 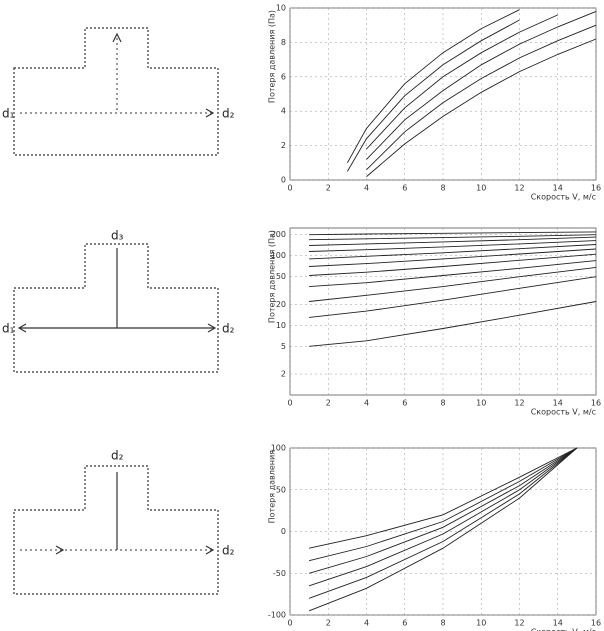 What do you see at coordinates (283, 111) in the screenshot?
I see `y-tick-label: 4` at bounding box center [283, 111].